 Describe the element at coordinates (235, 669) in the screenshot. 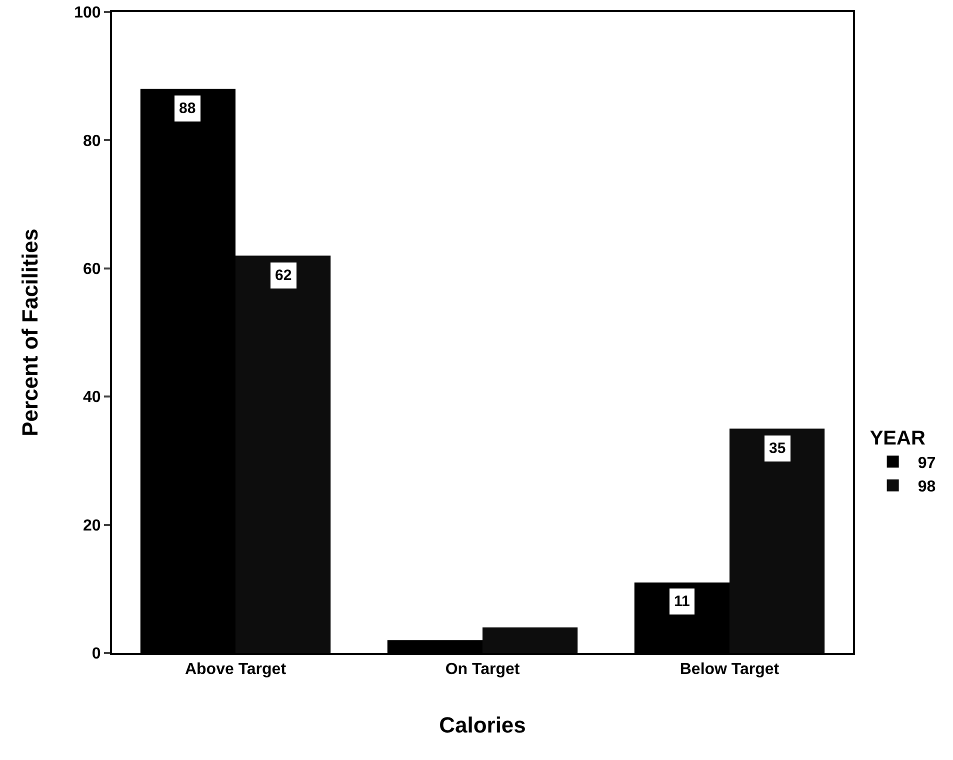

I see `x-tick-label: Above Target` at that location.